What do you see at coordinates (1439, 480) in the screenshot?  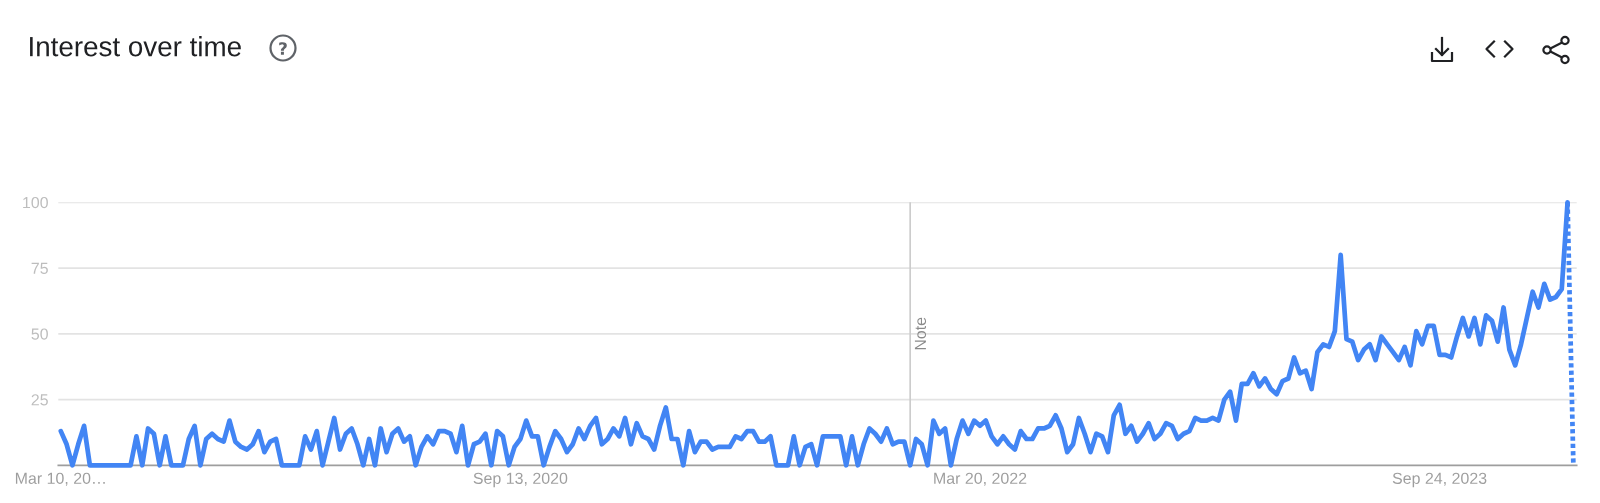 I see `x-tick-label: Sep 24, 2023` at bounding box center [1439, 480].